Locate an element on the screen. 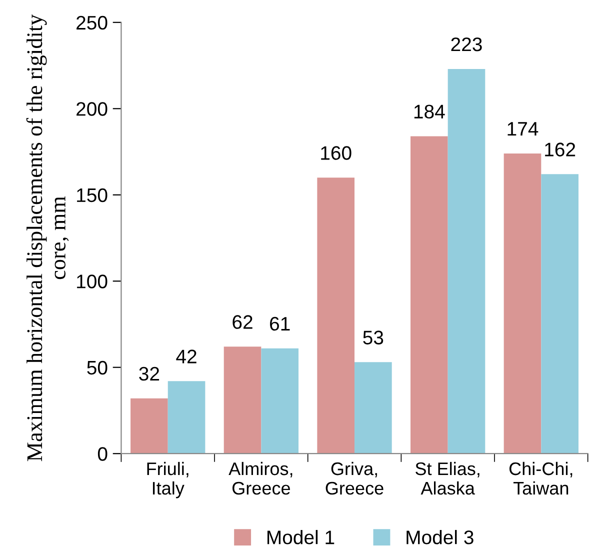  x-tick-label: St Elias, Alaska is located at coordinates (448, 478).